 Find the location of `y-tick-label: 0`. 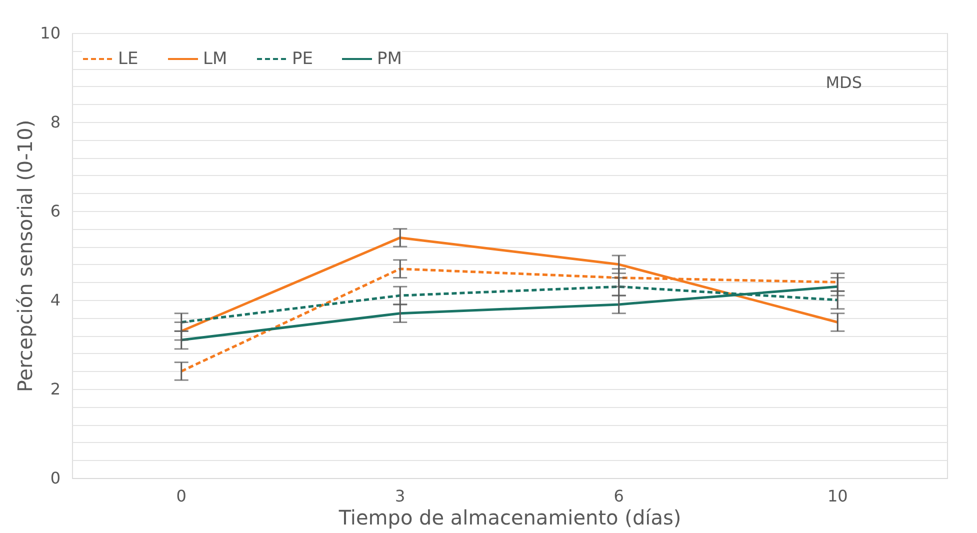

y-tick-label: 0 is located at coordinates (55, 478).